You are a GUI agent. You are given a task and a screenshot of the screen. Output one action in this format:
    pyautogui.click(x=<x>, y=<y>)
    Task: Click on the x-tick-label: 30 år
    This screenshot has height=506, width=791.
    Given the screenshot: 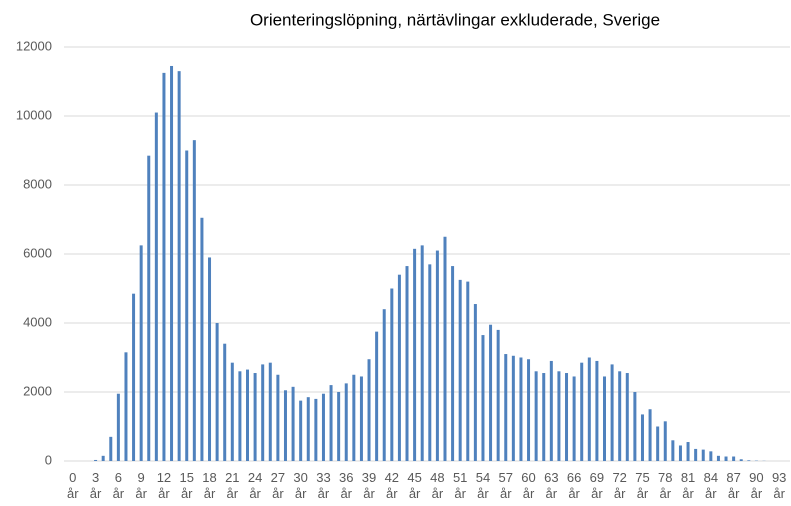 What is the action you would take?
    pyautogui.click(x=300, y=485)
    